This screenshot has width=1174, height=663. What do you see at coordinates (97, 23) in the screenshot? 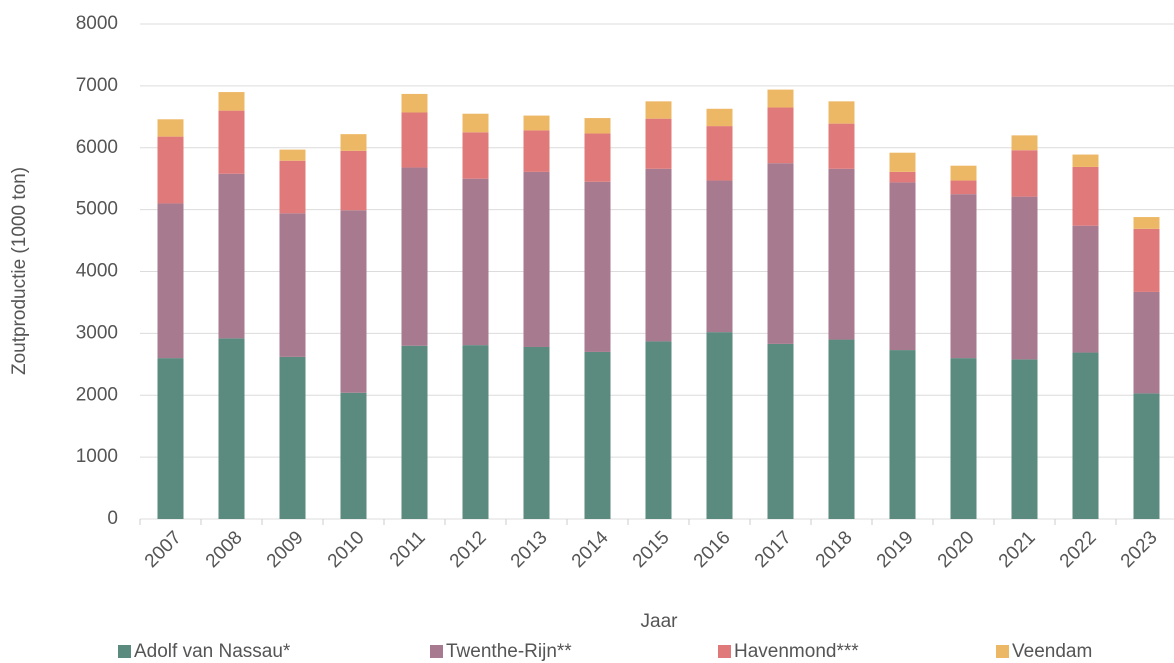
I see `y-tick-label: 8000` at bounding box center [97, 23].